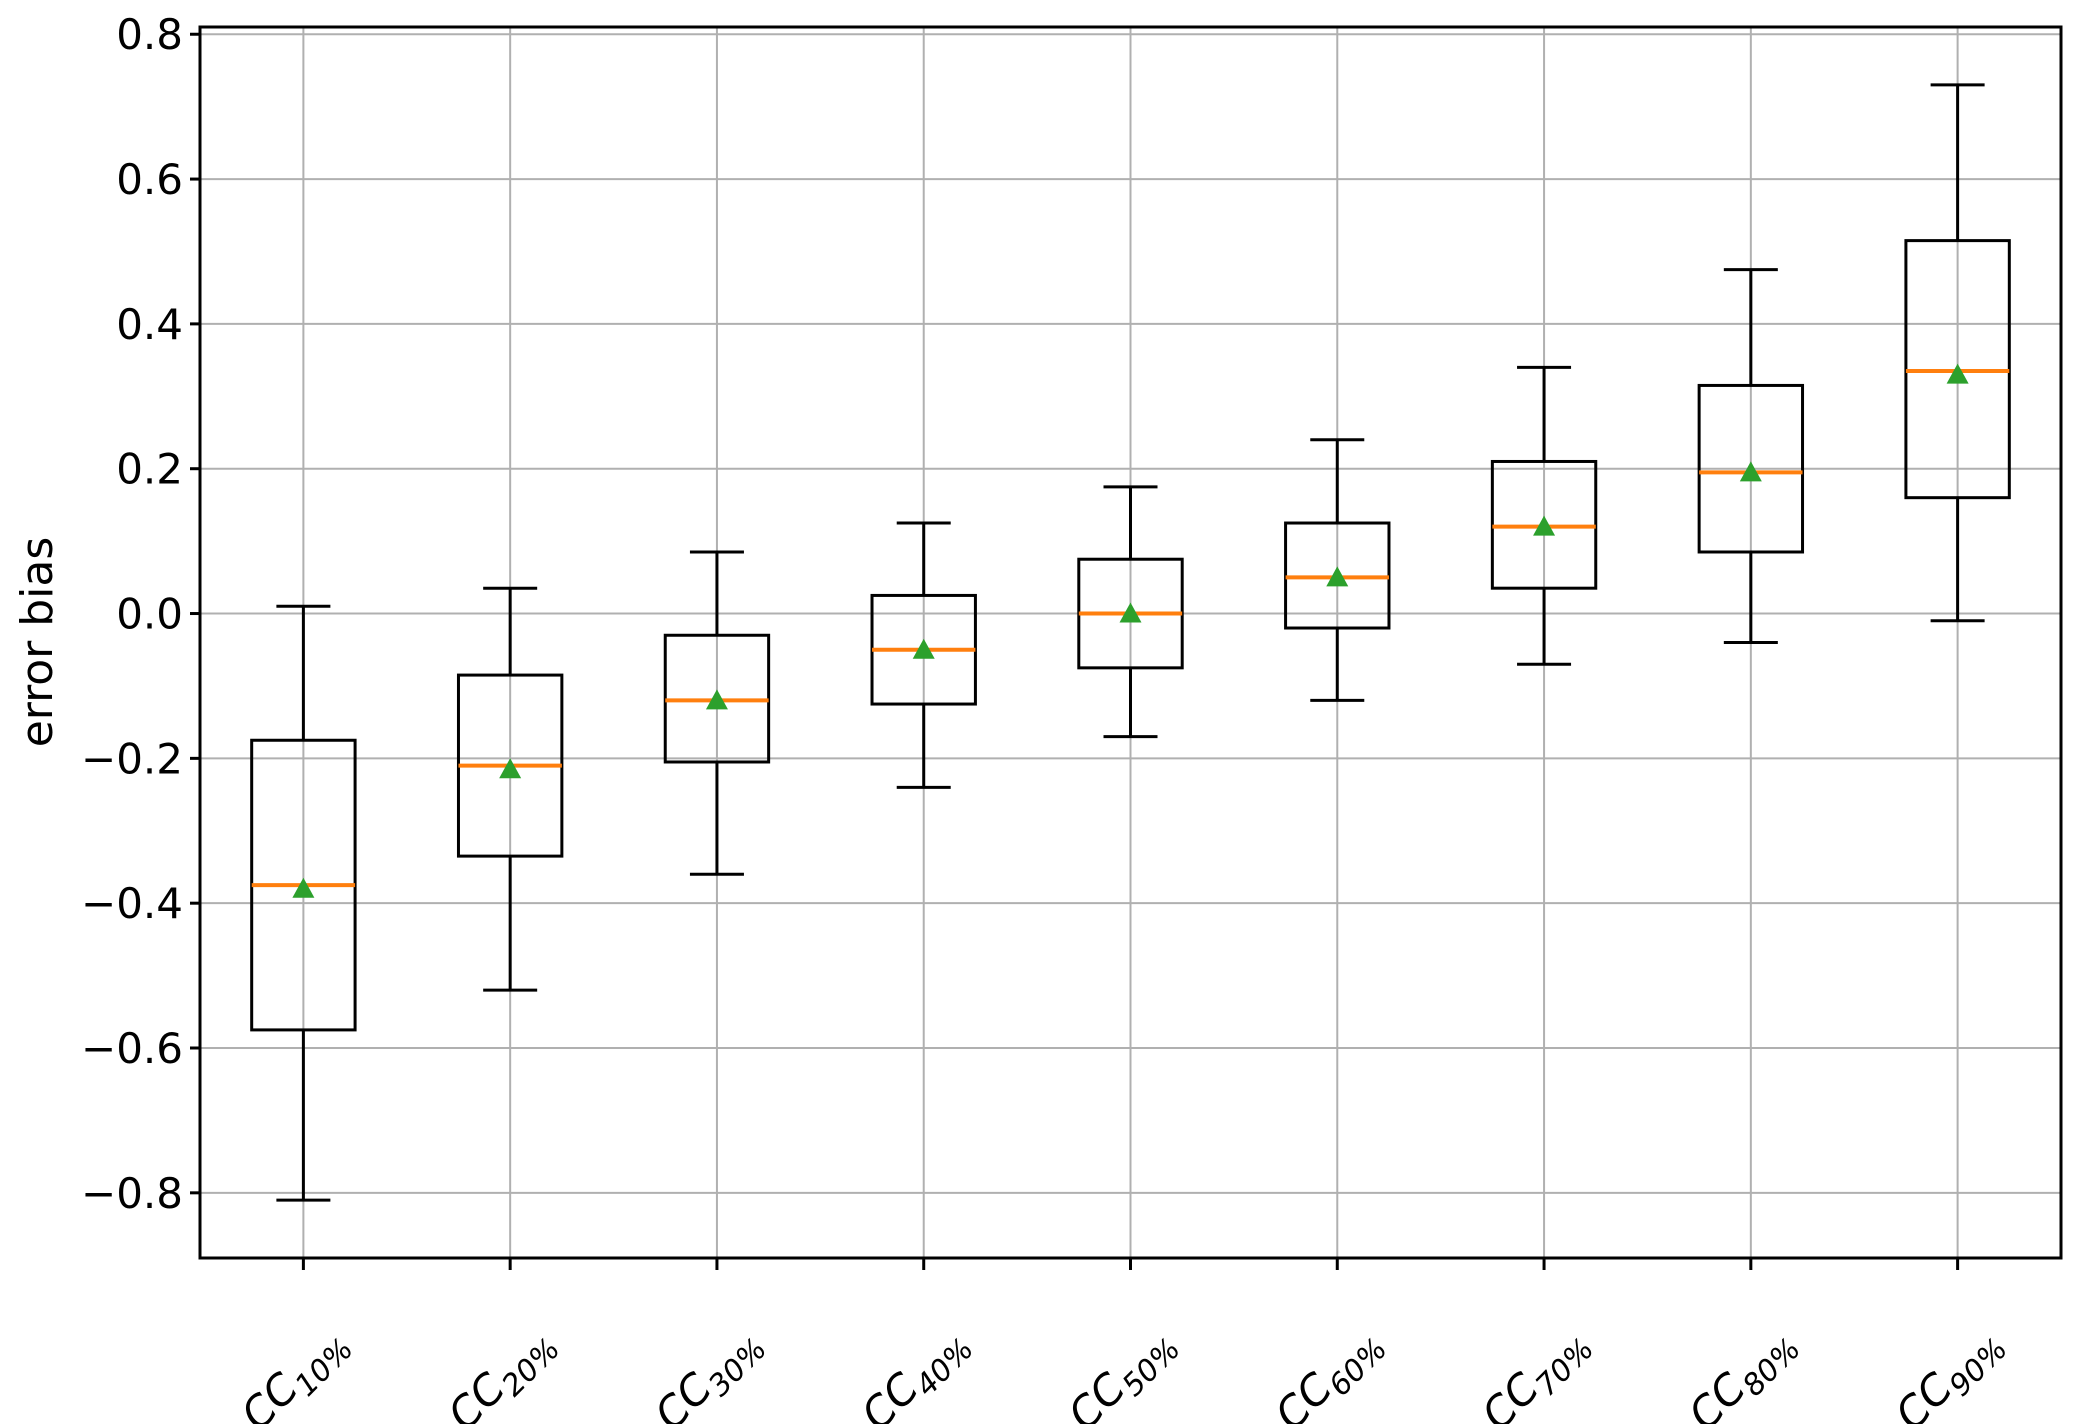 The height and width of the screenshot is (1424, 2081). What do you see at coordinates (1536, 1370) in the screenshot?
I see `x-tick-label: CC70%` at bounding box center [1536, 1370].